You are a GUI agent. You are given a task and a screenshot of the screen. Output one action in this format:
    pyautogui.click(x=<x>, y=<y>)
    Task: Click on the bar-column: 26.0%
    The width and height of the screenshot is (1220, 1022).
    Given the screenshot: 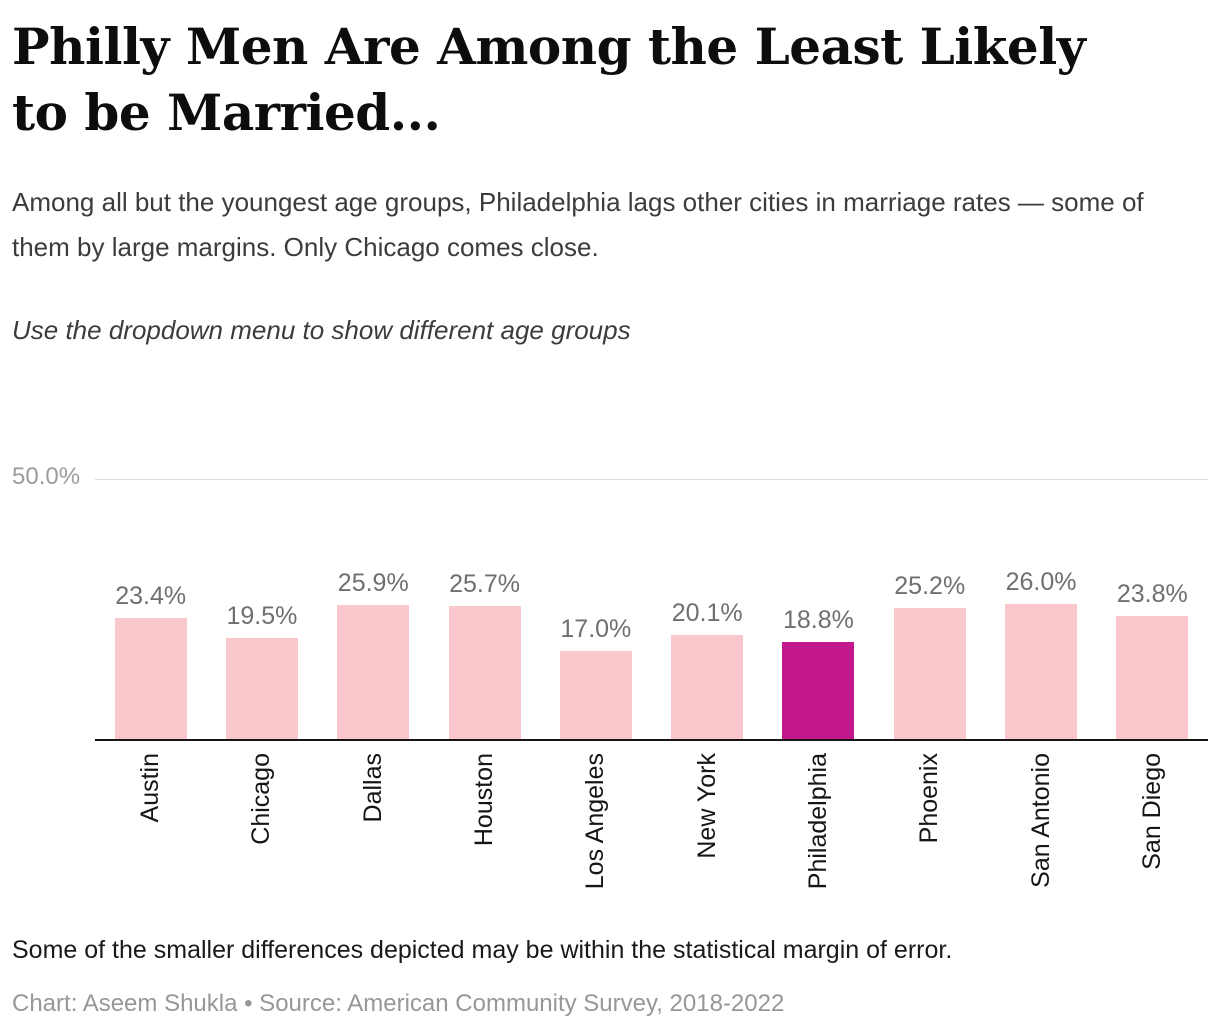 What is the action you would take?
    pyautogui.click(x=1040, y=609)
    